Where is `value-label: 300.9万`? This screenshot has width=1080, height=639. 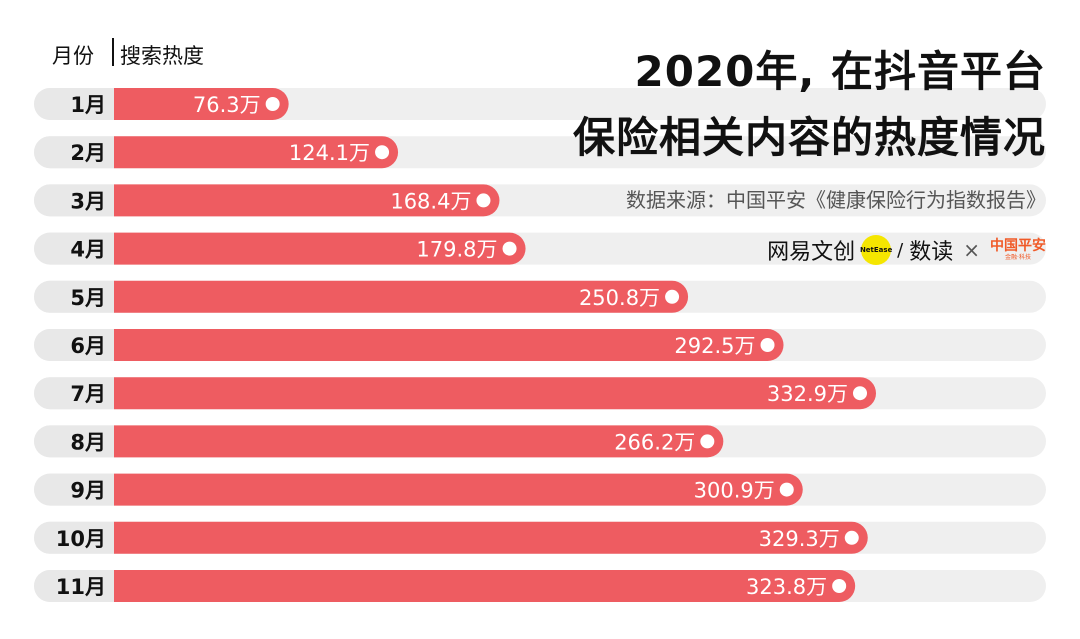 value-label: 300.9万 is located at coordinates (734, 491).